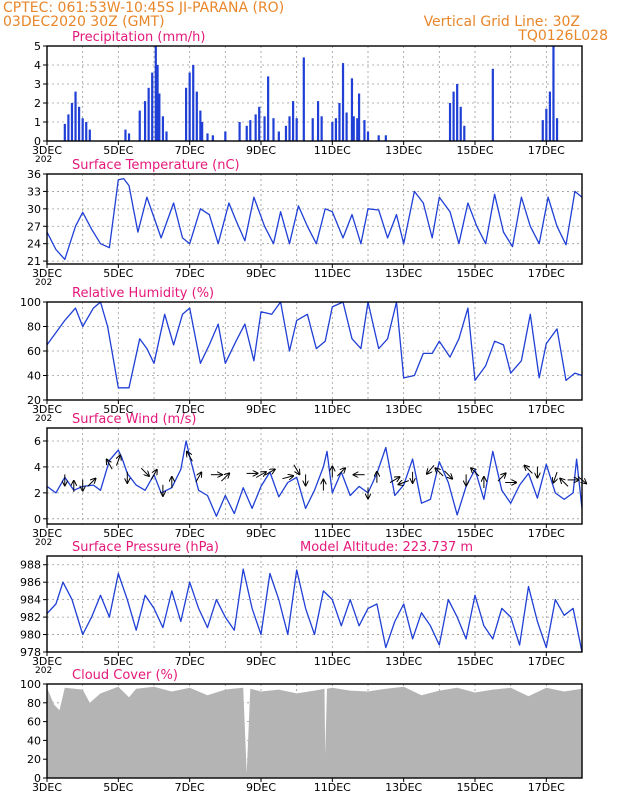  What do you see at coordinates (143, 293) in the screenshot?
I see `humidity-title: Relative Humidity (%)` at bounding box center [143, 293].